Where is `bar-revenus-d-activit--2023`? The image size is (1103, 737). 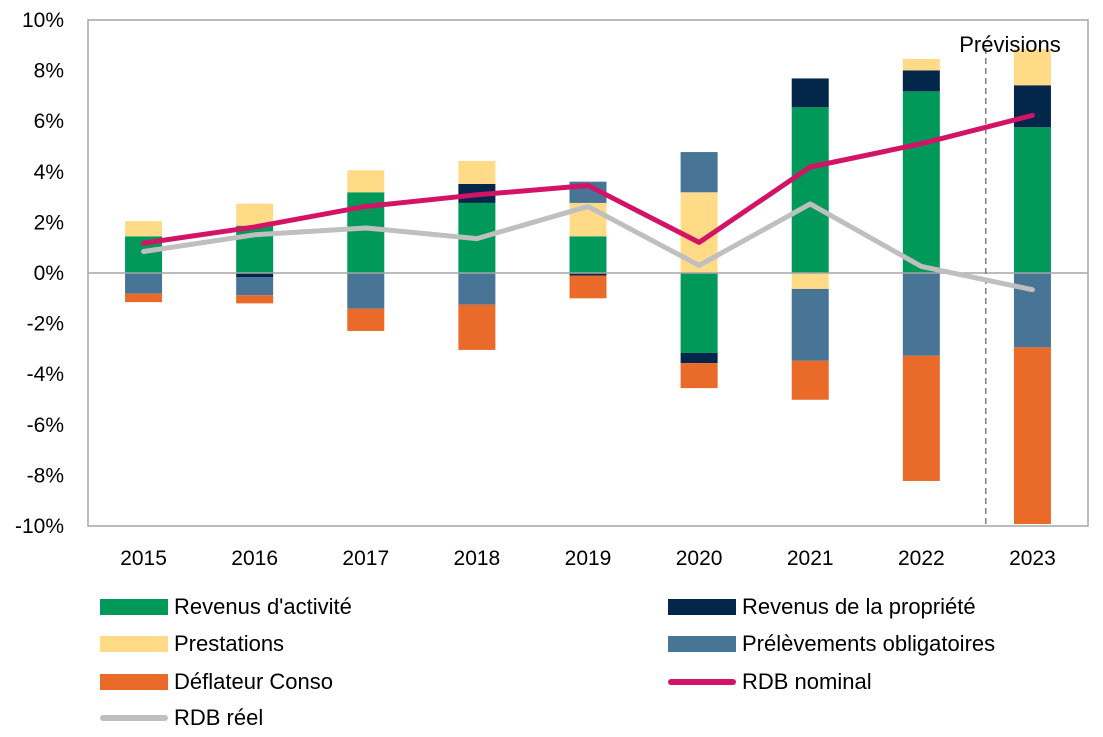 bar-revenus-d-activit--2023 is located at coordinates (1032, 200).